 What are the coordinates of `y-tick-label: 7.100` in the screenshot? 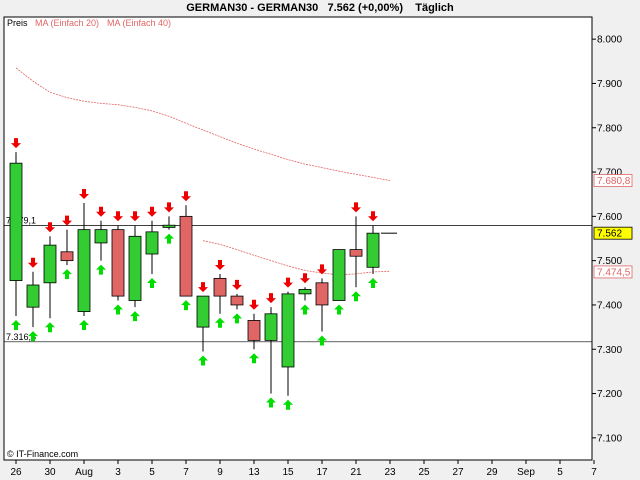 It's located at (609, 438).